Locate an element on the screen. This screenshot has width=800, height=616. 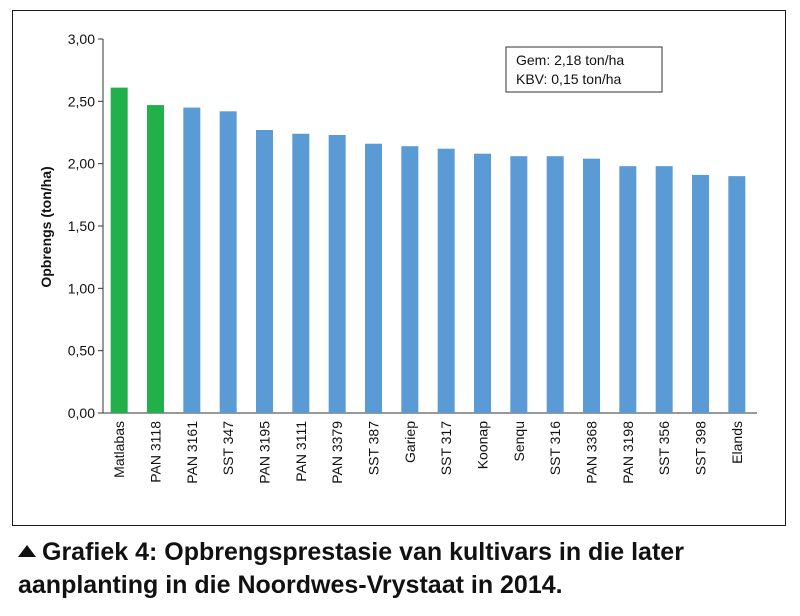
x-tick-label: SST 387 is located at coordinates (374, 448).